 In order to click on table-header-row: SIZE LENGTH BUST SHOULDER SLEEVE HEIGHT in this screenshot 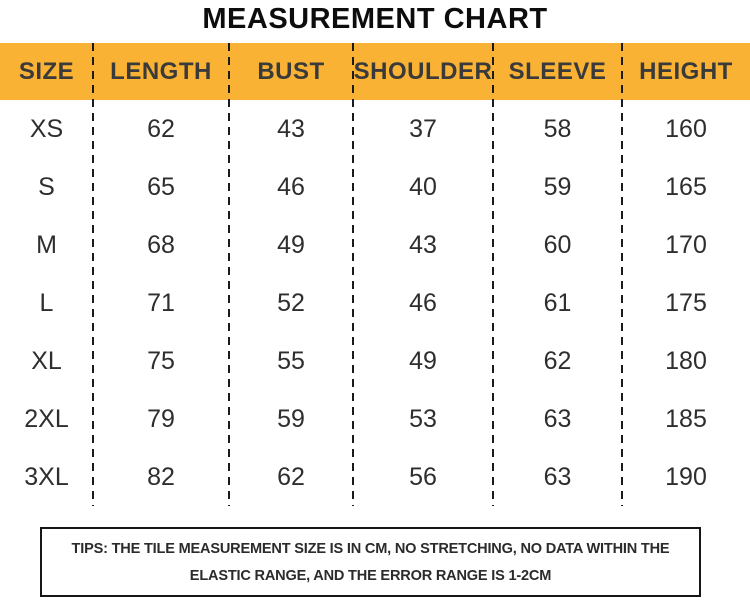, I will do `click(375, 71)`.